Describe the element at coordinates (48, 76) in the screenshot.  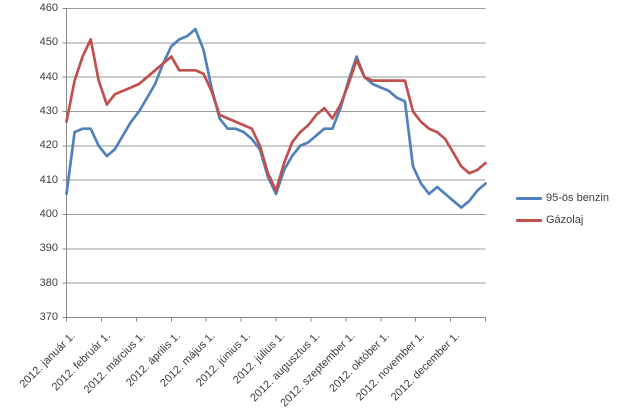
I see `y-axis-label: 440` at that location.